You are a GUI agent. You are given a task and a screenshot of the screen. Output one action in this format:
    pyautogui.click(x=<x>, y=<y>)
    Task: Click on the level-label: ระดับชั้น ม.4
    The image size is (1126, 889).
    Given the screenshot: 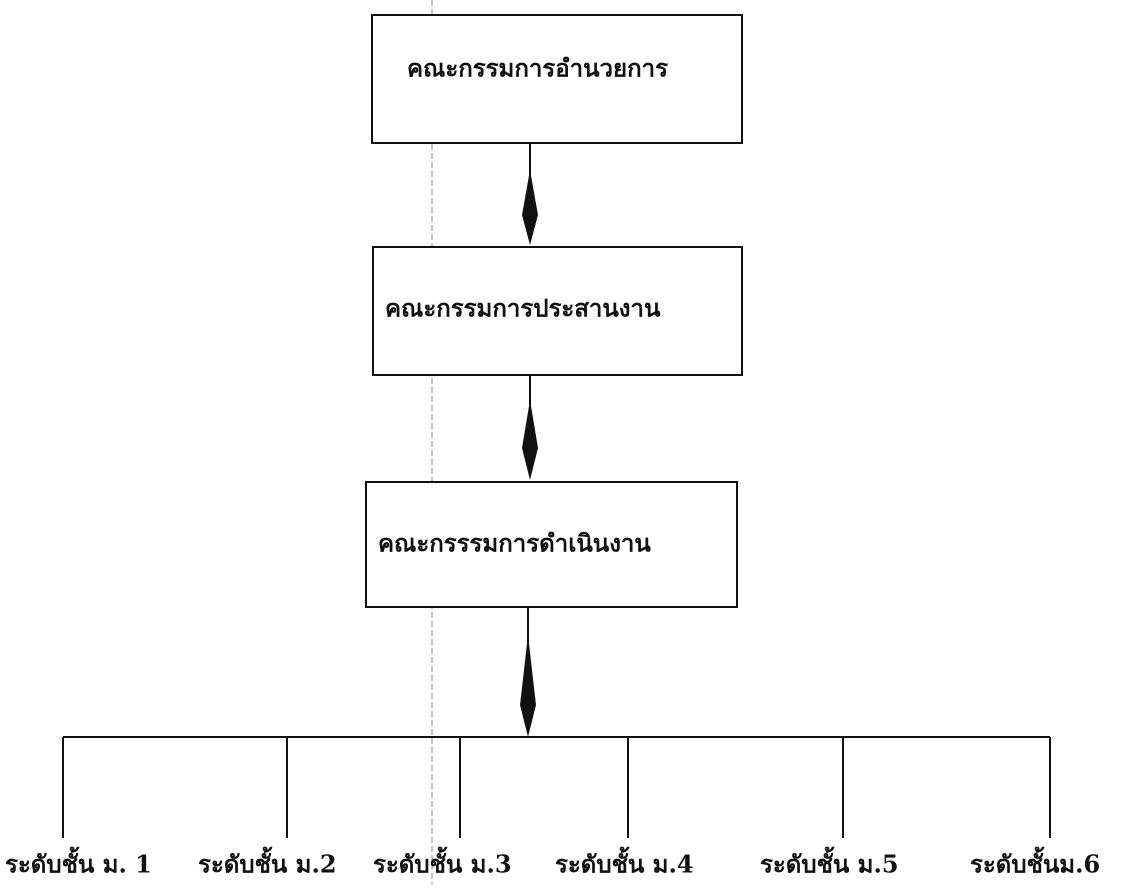 What is the action you would take?
    pyautogui.click(x=624, y=862)
    